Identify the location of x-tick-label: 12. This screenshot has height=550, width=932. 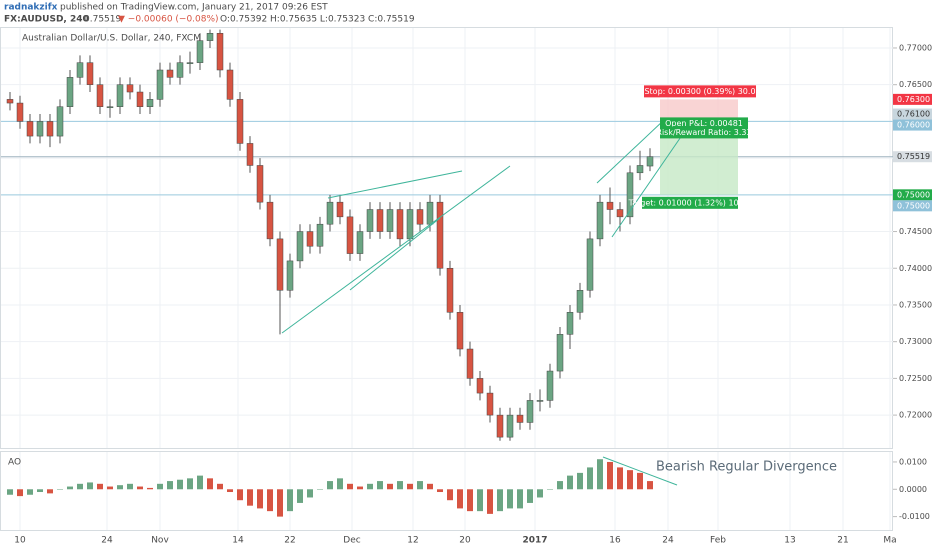
(412, 541).